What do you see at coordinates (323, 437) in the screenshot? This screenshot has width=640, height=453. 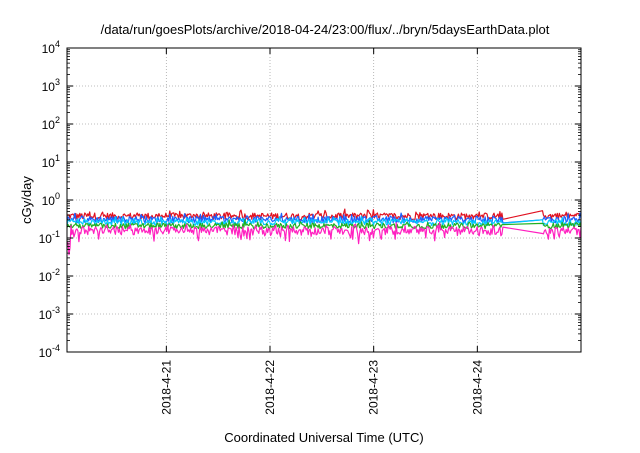 I see `x-axis-label: Coordinated Universal Time (UTC)` at bounding box center [323, 437].